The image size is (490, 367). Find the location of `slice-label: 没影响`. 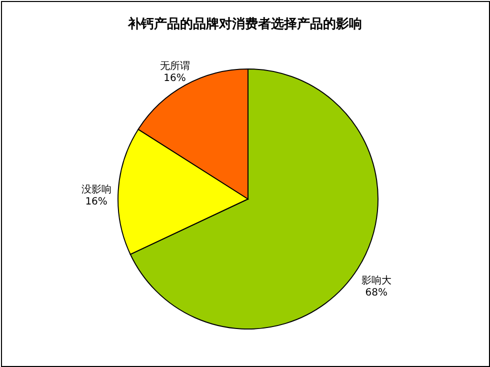

slice-label: 没影响 is located at coordinates (96, 189).